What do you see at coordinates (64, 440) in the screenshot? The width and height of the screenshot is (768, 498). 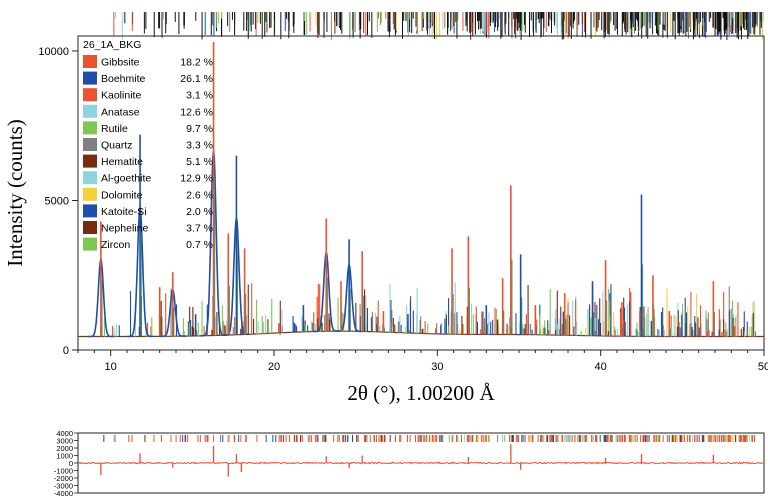 I see `y-tick-label: 3000` at bounding box center [64, 440].